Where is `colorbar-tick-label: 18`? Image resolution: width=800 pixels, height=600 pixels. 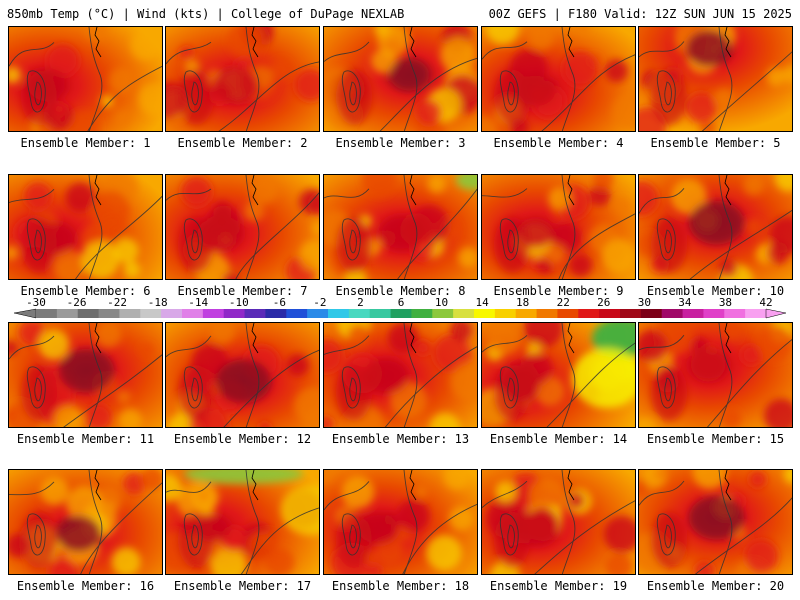
colorbar-tick-label: 18 is located at coordinates (523, 302).